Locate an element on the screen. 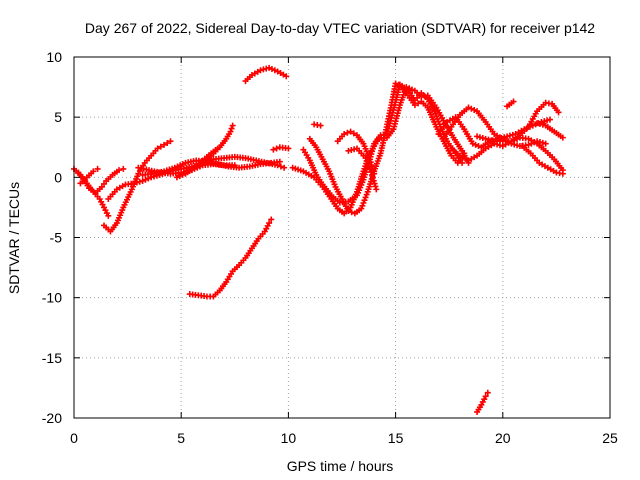 The image size is (640, 480). series-arc-p is located at coordinates (317, 125).